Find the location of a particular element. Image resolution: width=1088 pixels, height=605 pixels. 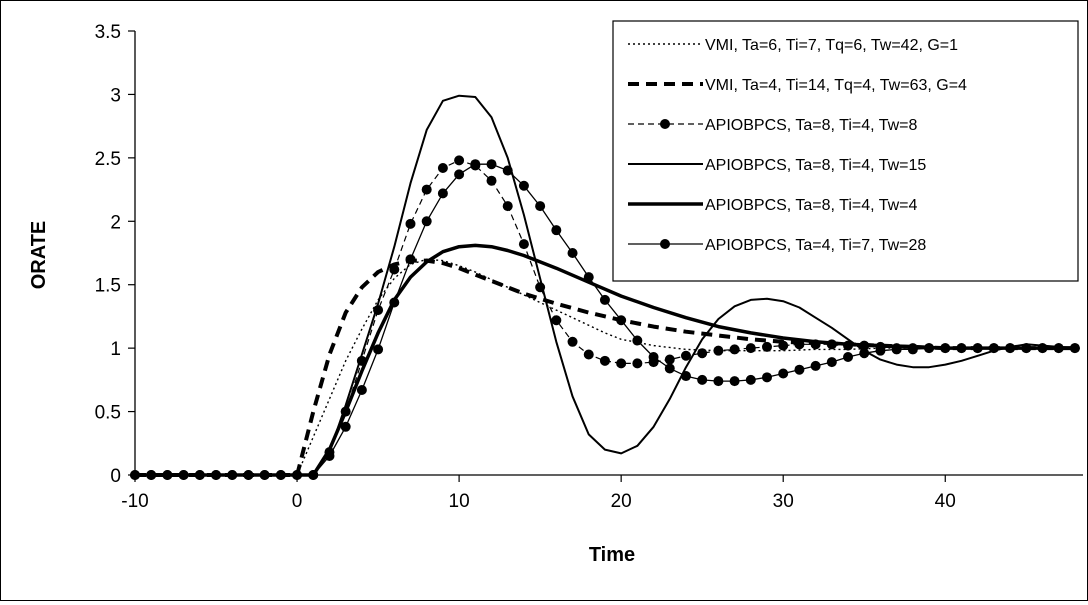

x-tick-label: -10 is located at coordinates (134, 501).